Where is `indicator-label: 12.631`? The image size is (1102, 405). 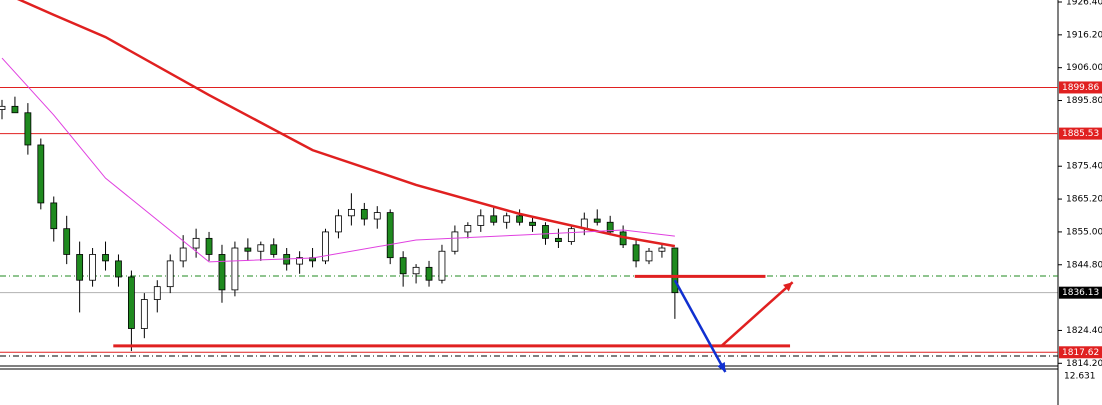
indicator-label: 12.631 is located at coordinates (1080, 377).